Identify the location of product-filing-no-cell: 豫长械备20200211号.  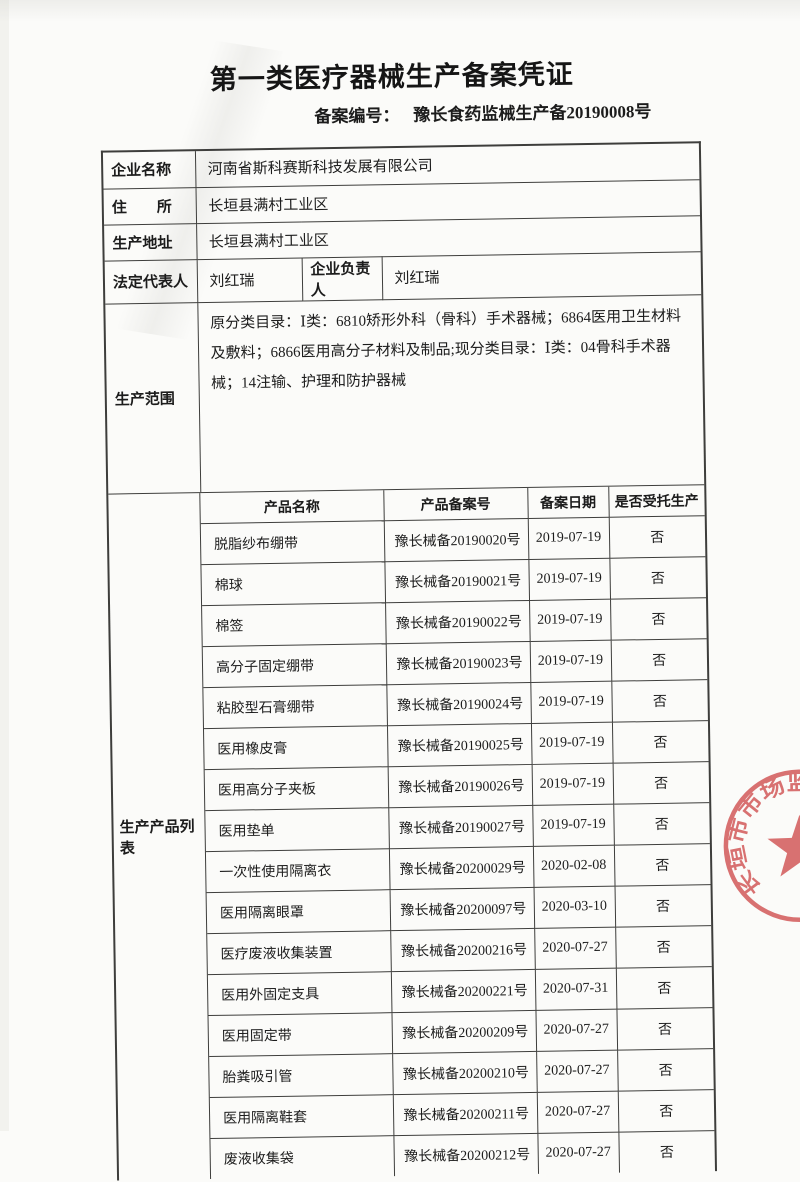
(465, 1114).